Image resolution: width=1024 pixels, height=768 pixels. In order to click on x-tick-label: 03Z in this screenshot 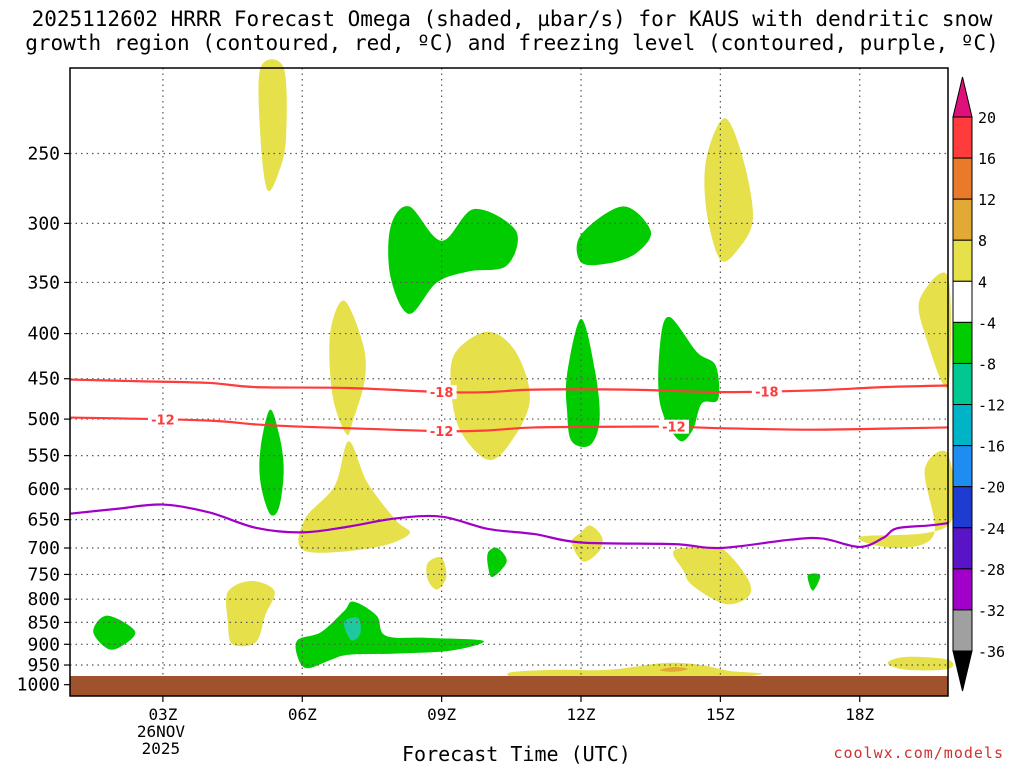, I will do `click(162, 714)`.